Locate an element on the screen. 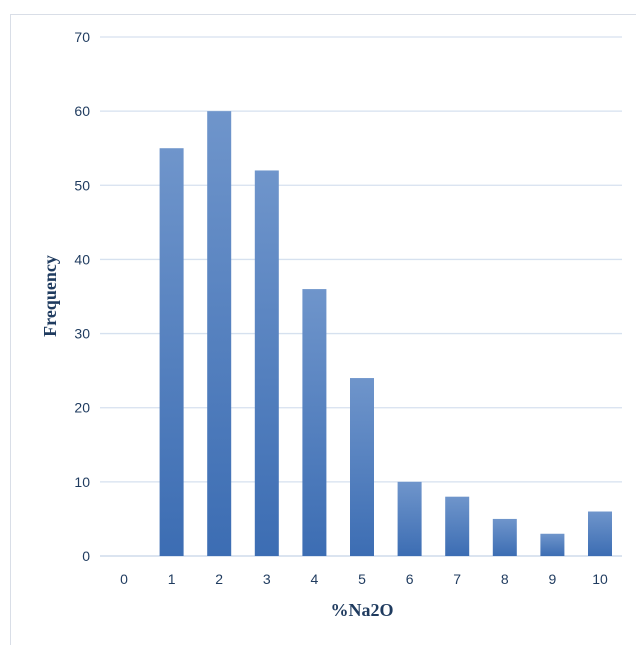 The height and width of the screenshot is (646, 637). y-tick-label: 40 is located at coordinates (82, 259).